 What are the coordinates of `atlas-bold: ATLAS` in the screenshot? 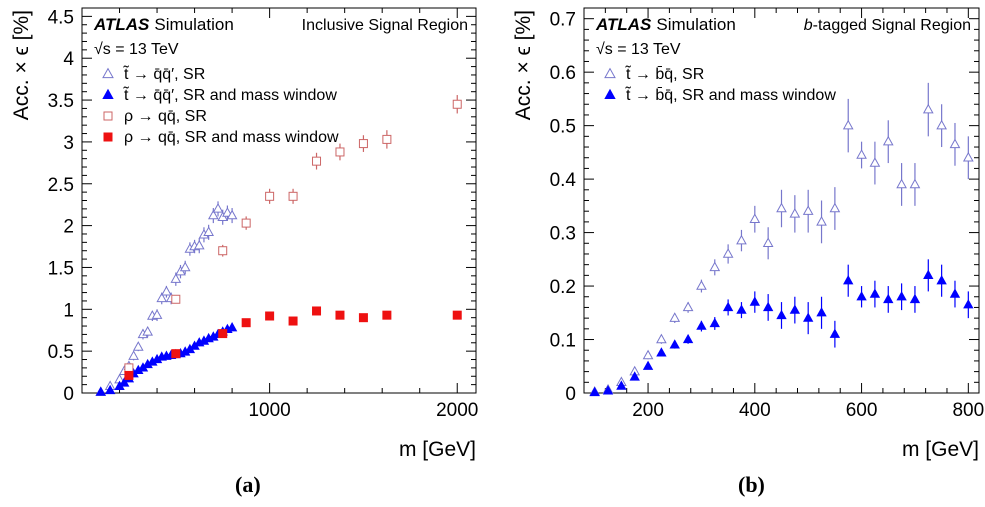 It's located at (623, 24).